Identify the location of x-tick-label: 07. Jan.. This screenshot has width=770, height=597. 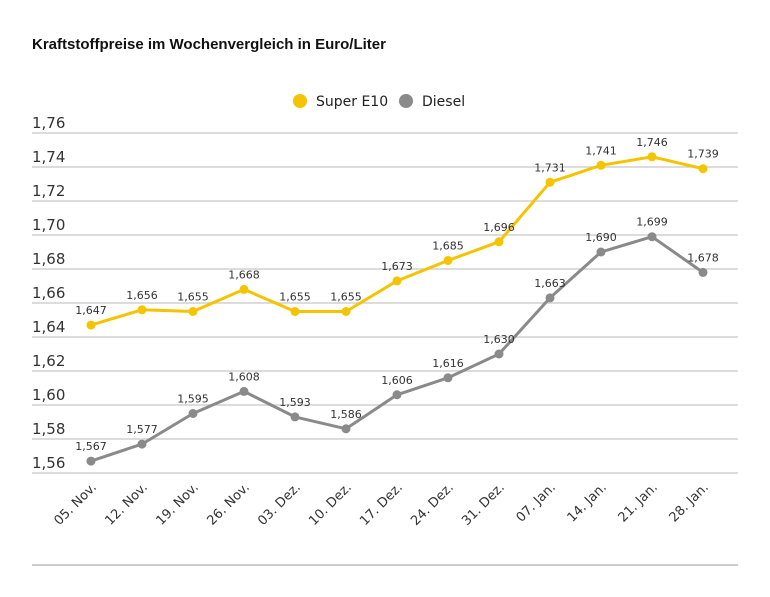
(536, 502).